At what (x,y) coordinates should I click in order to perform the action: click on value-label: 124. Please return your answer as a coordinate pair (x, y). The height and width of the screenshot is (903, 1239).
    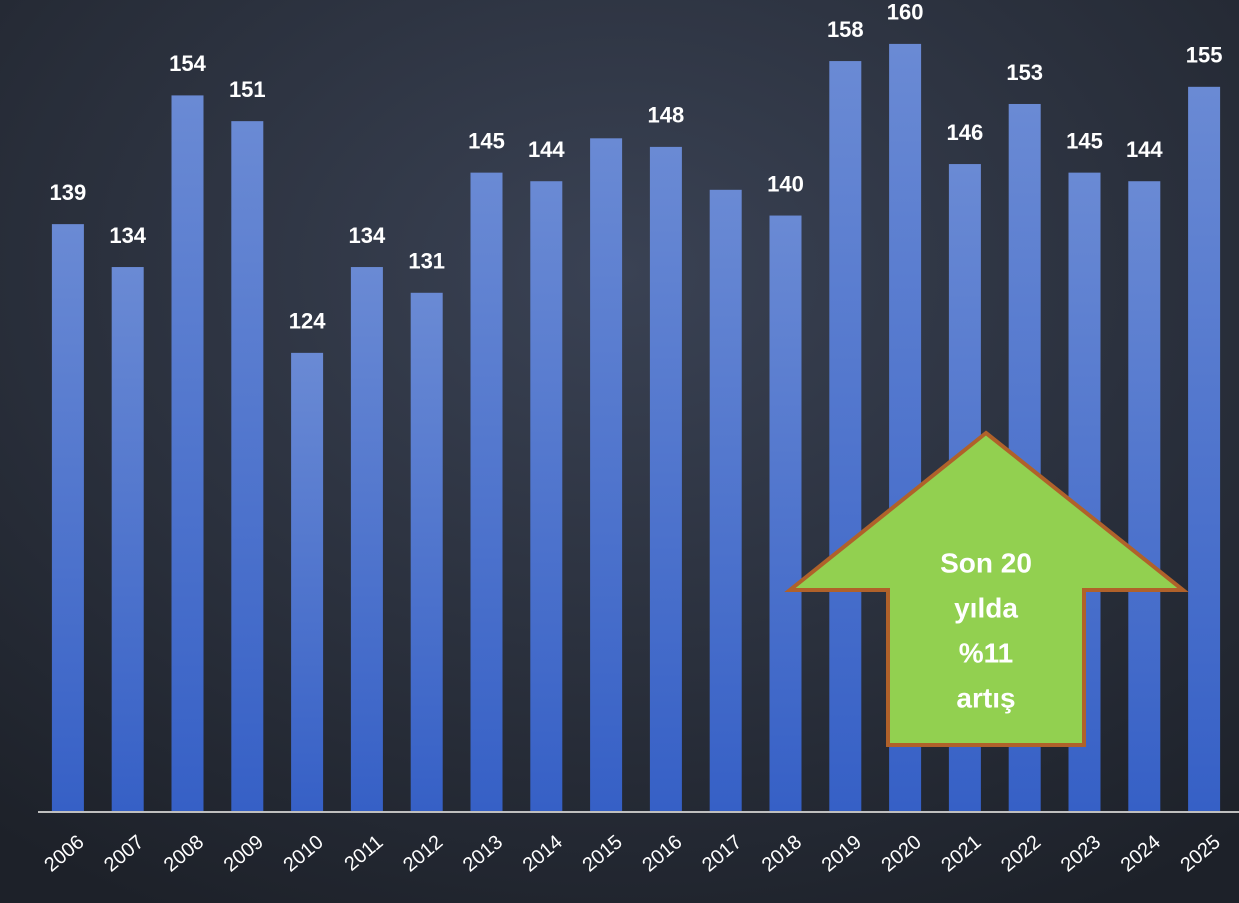
    Looking at the image, I should click on (307, 321).